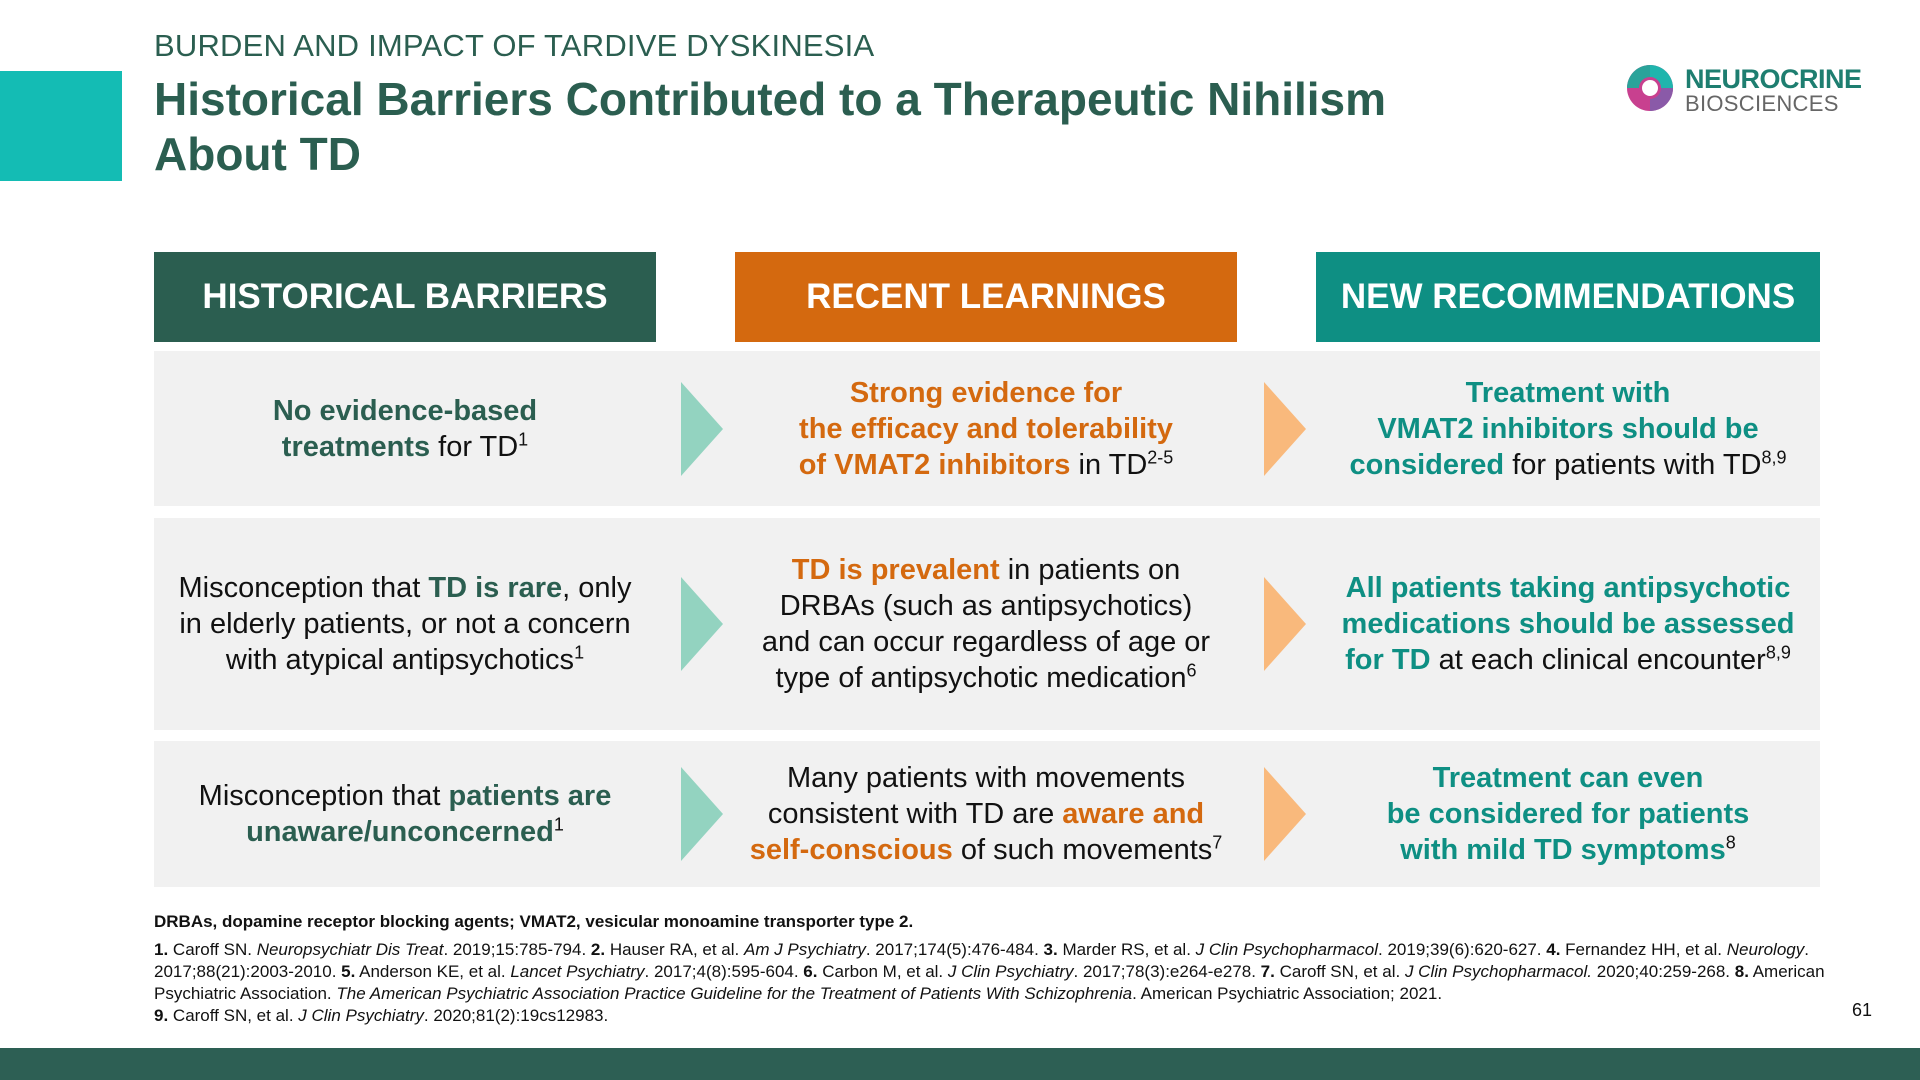  I want to click on citation-superscript: 6, so click(1191, 670).